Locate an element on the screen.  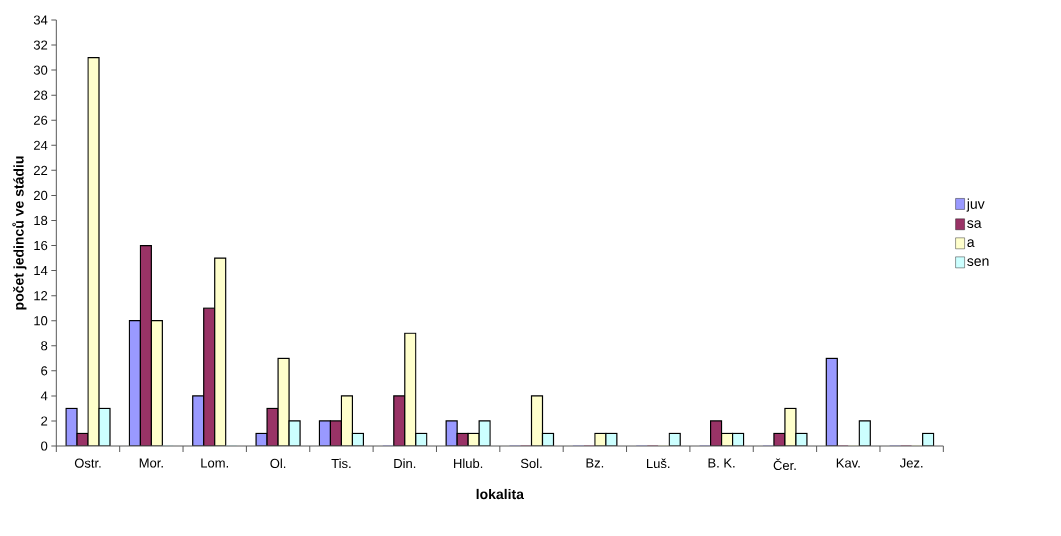
y-tick-label: 6 is located at coordinates (44, 371).